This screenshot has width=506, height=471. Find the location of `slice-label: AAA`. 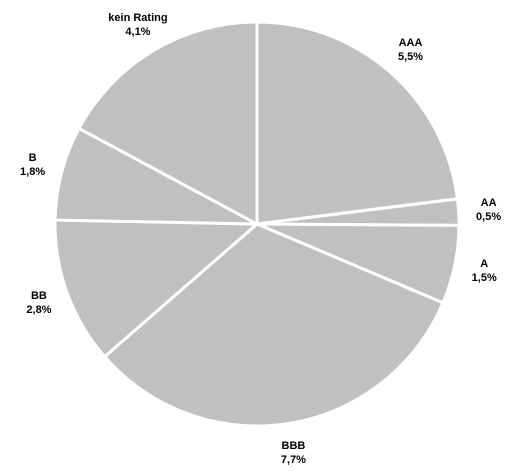

slice-label: AAA is located at coordinates (411, 43).